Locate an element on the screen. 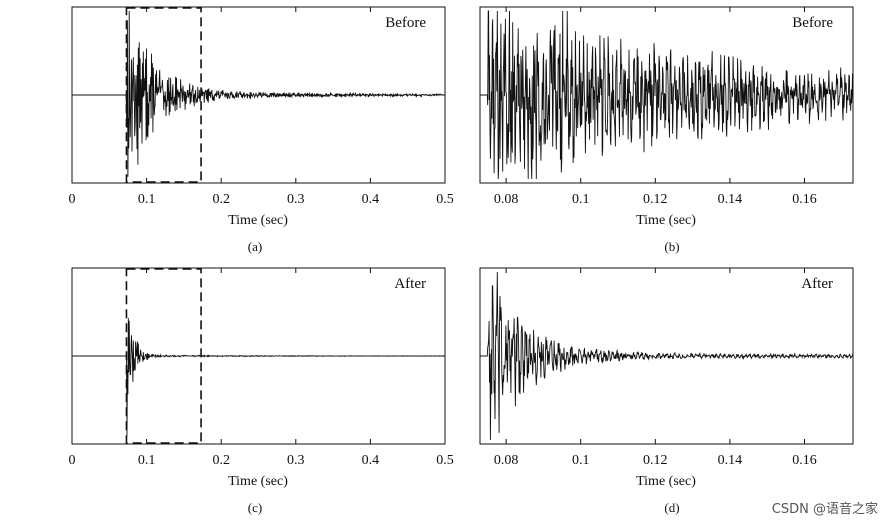  panel-a-caption: (a) is located at coordinates (255, 246).